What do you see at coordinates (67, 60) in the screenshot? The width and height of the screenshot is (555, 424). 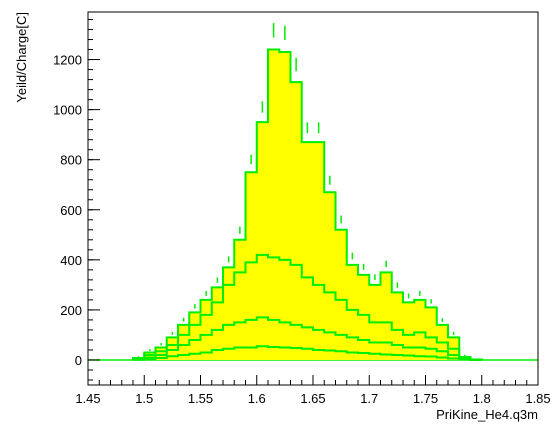 I see `y-tick-label: 1200` at bounding box center [67, 60].